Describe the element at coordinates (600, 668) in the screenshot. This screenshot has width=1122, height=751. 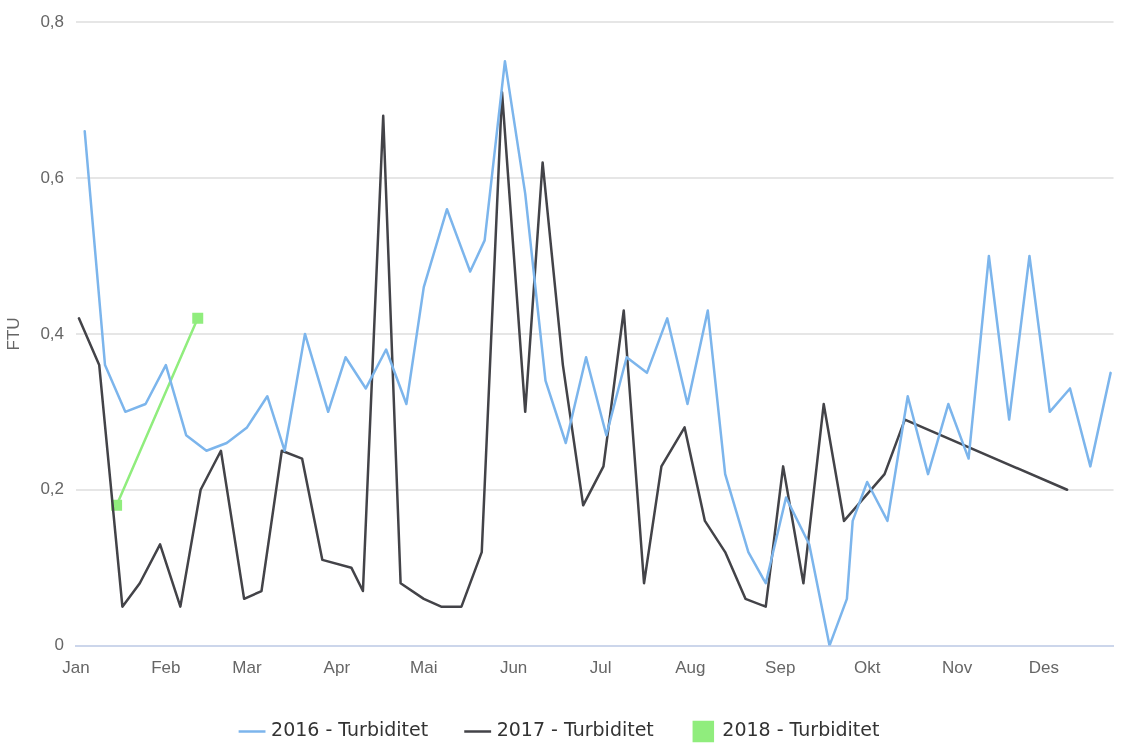
I see `x-tick-label: Jul` at that location.